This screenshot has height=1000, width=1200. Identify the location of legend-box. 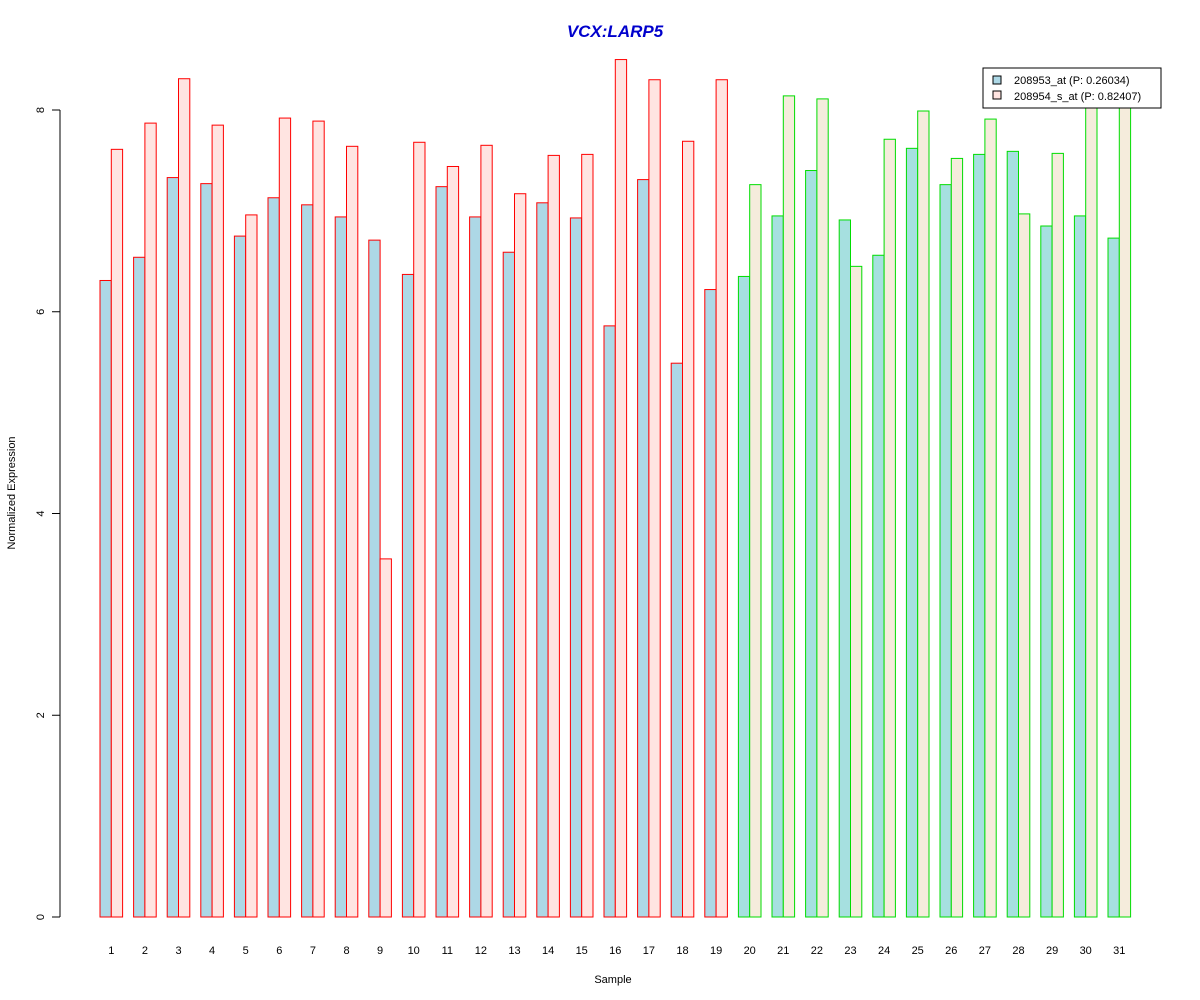
(1072, 88).